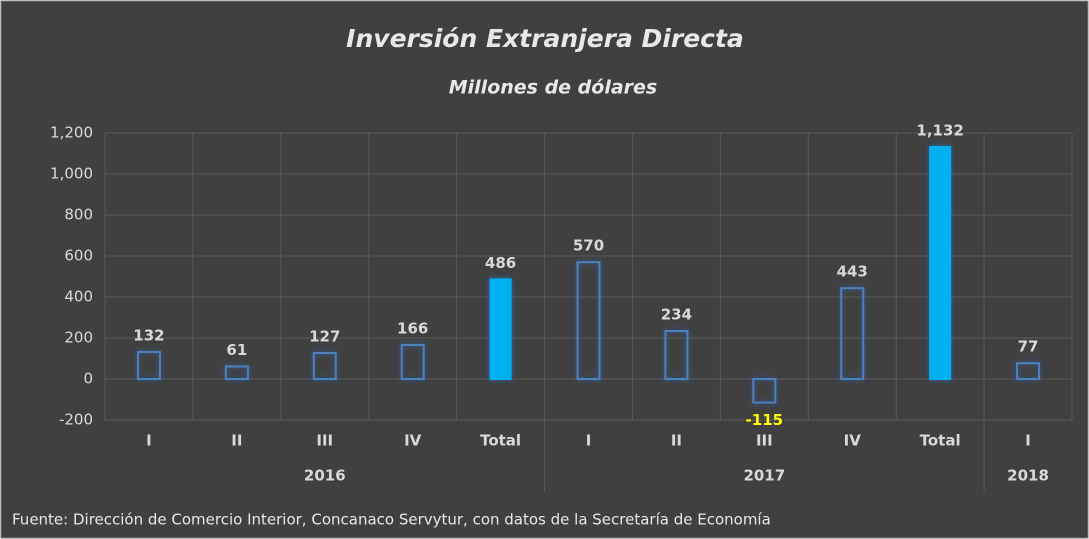 This screenshot has width=1089, height=539. I want to click on group-label: 2018, so click(1028, 476).